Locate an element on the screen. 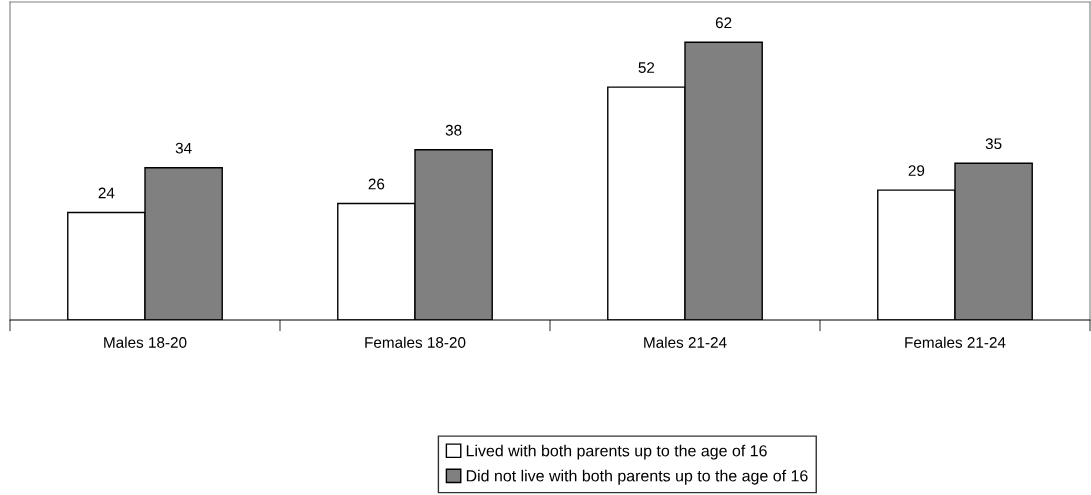 Image resolution: width=1091 pixels, height=495 pixels. x-tick-label: Males 21-24 is located at coordinates (685, 342).